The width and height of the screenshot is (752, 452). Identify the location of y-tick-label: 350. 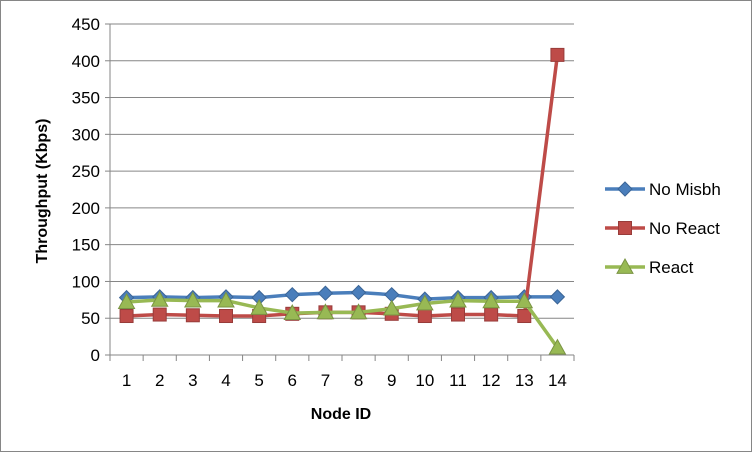
(86, 98).